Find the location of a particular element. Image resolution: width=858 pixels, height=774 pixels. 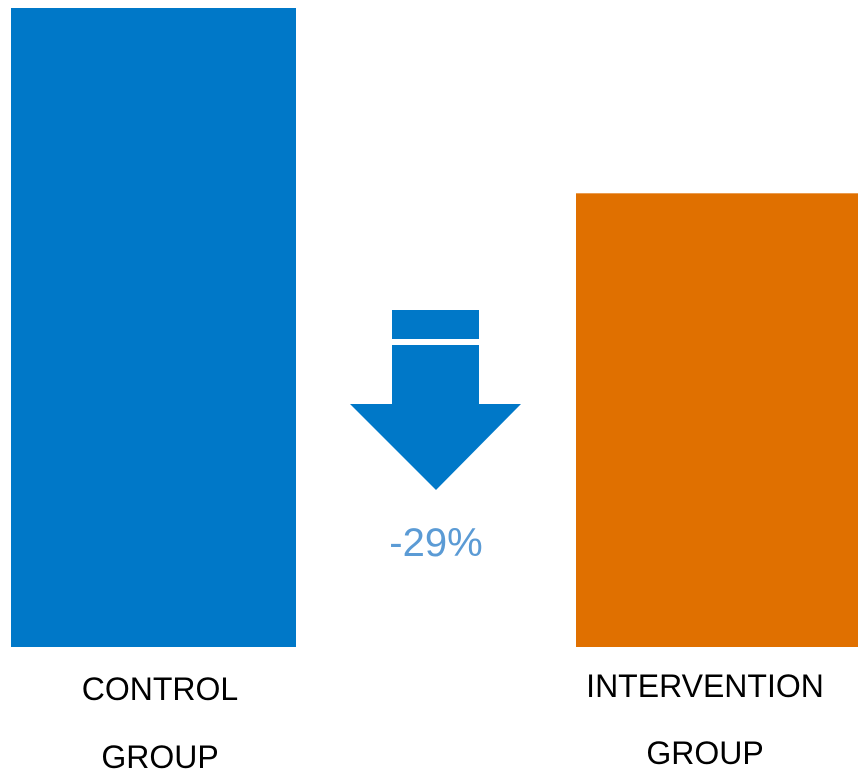

change-label: -29% is located at coordinates (435, 543).